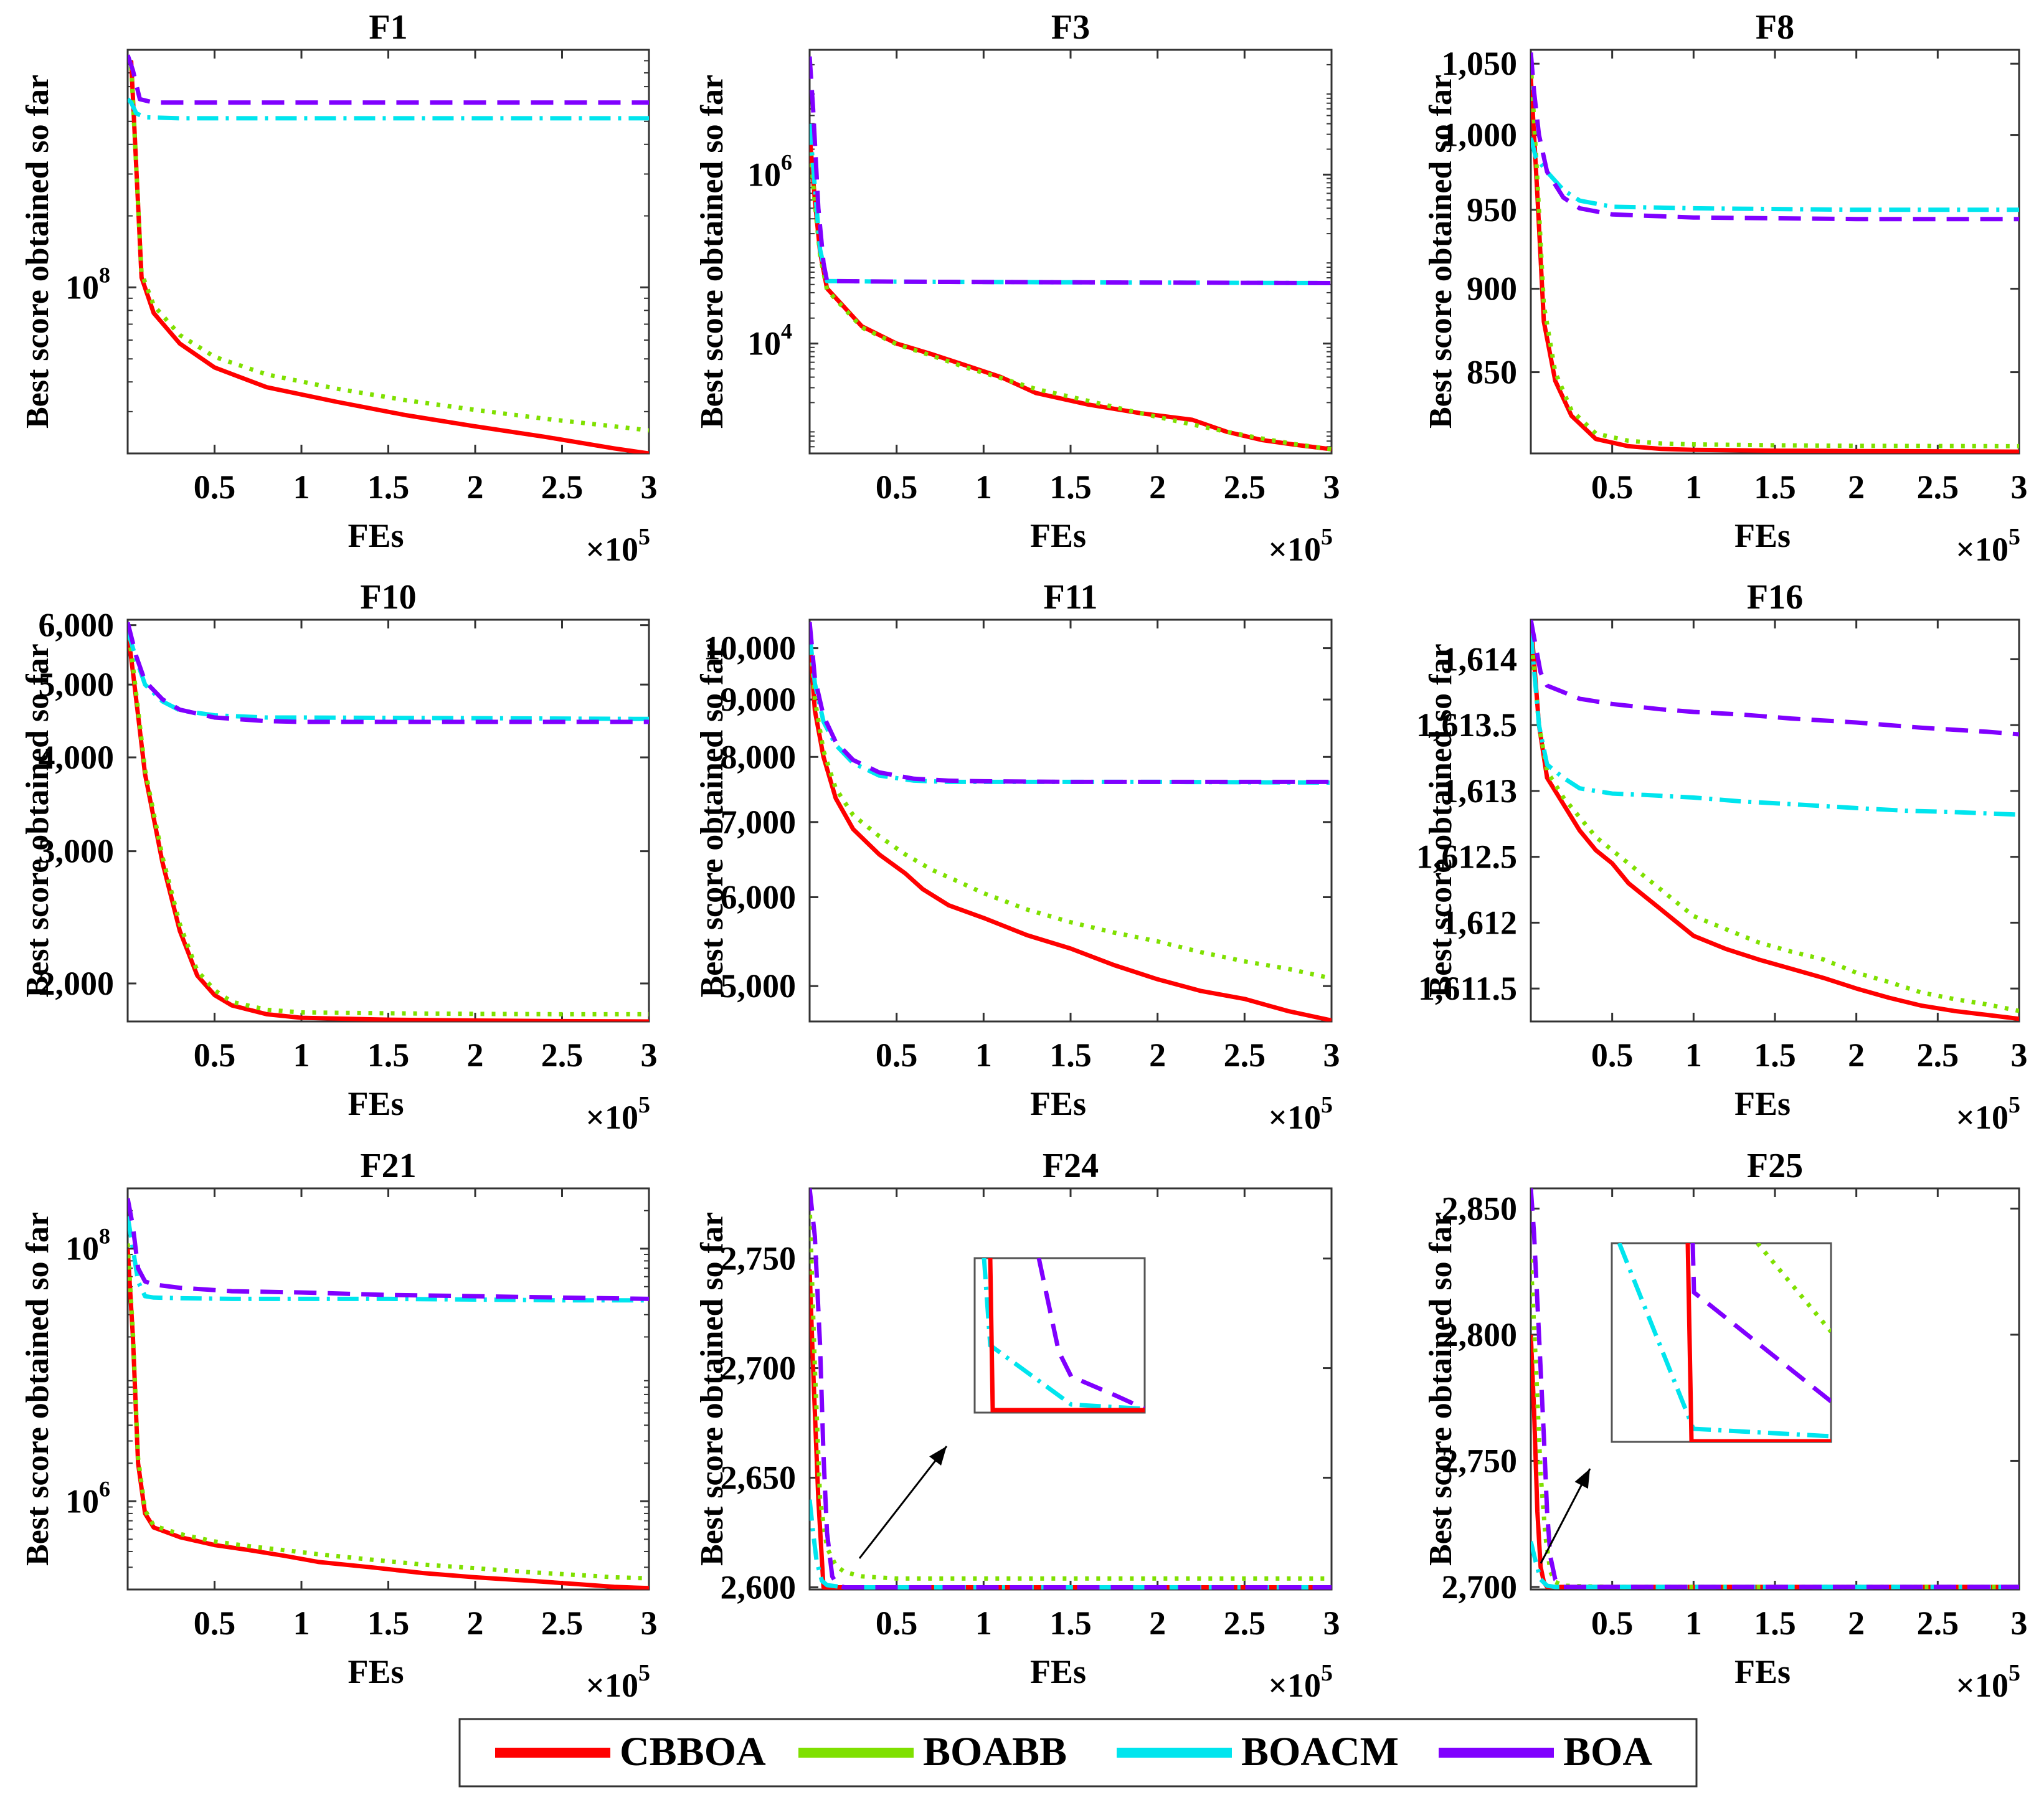 The image size is (2044, 1805). What do you see at coordinates (1775, 28) in the screenshot?
I see `chart-title: F8` at bounding box center [1775, 28].